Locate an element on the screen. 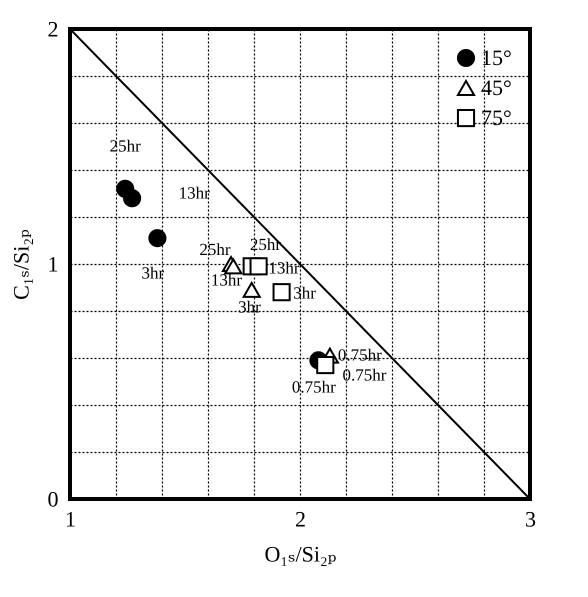 The image size is (588, 597). y-tick-label: 1 is located at coordinates (53, 264).